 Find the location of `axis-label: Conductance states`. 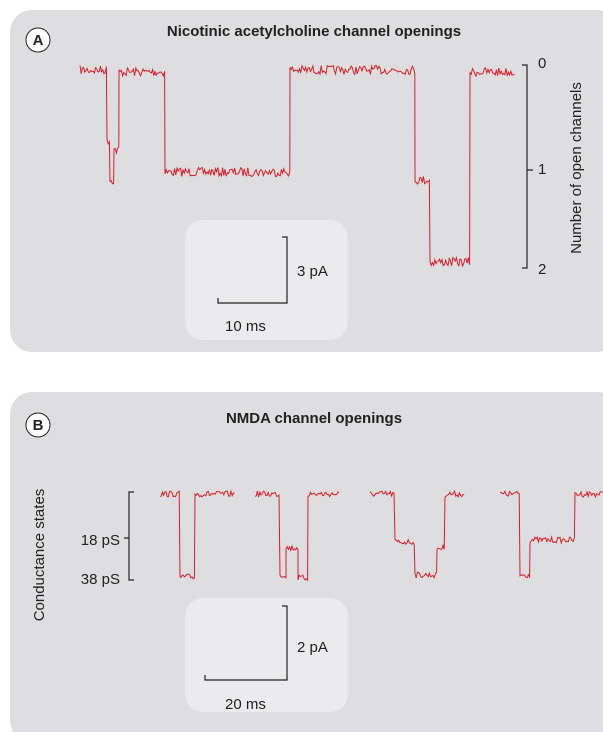

axis-label: Conductance states is located at coordinates (39, 555).